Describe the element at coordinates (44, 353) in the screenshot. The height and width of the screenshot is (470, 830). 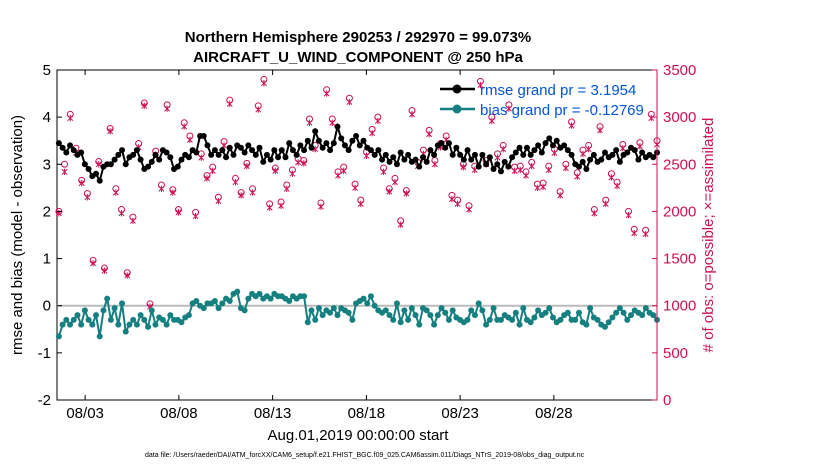
I see `y-tick-label: -1` at that location.